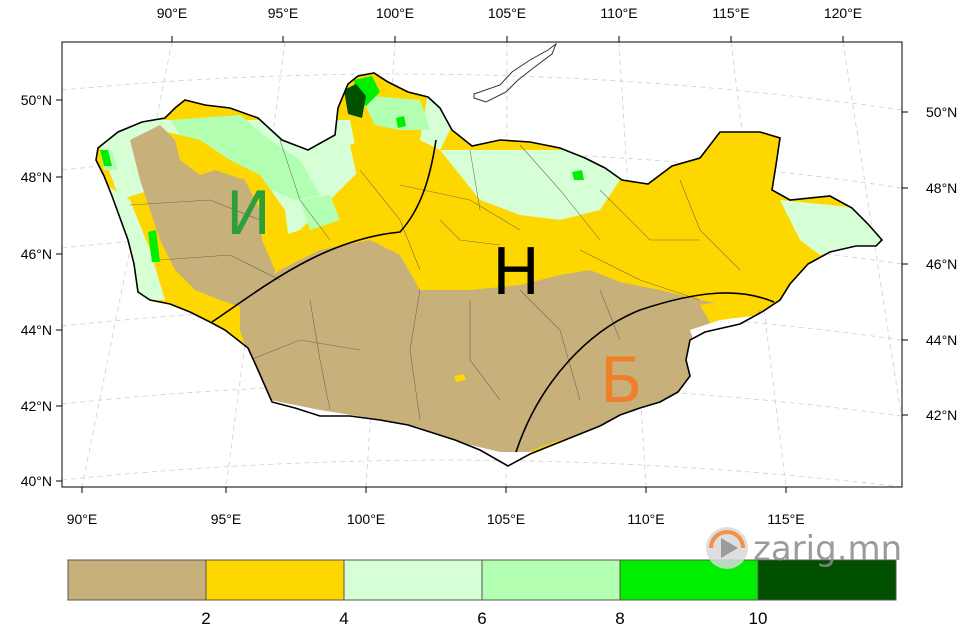 This screenshot has height=630, width=965. What do you see at coordinates (205, 618) in the screenshot?
I see `legend-label: 2` at bounding box center [205, 618].